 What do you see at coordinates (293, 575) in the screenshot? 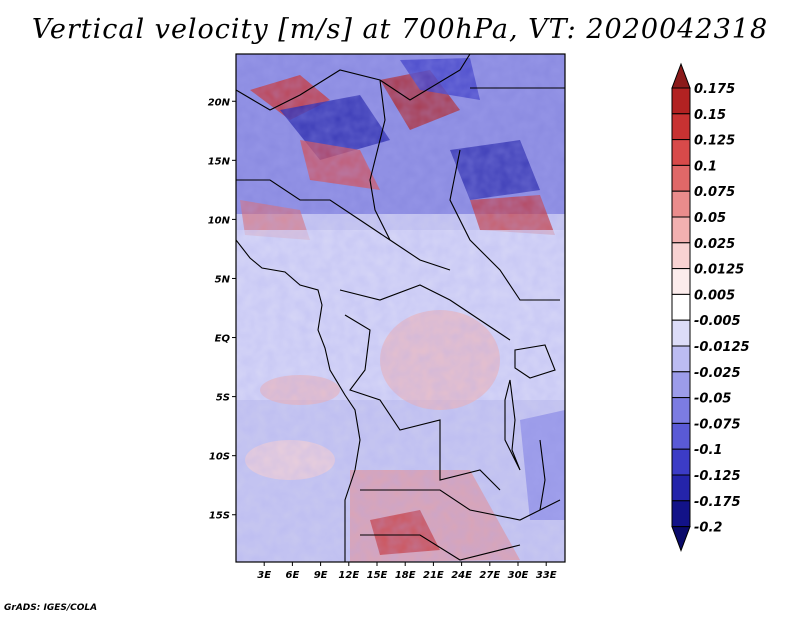
I see `lon-tick-label: 6E` at bounding box center [293, 575].